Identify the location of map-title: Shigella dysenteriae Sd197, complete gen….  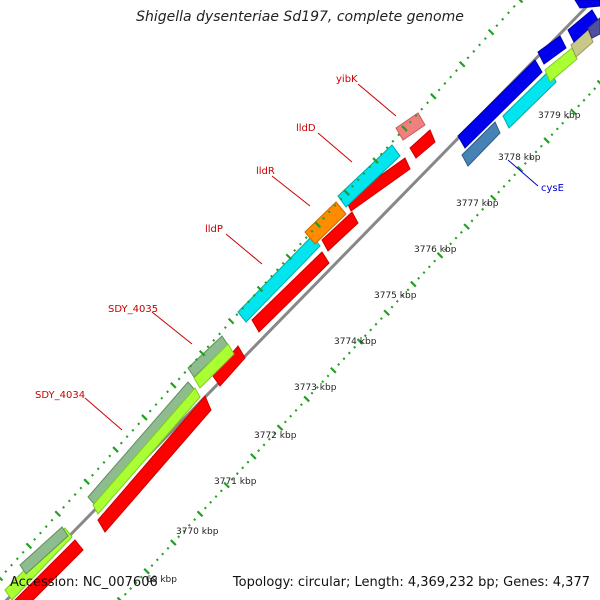
(300, 17).